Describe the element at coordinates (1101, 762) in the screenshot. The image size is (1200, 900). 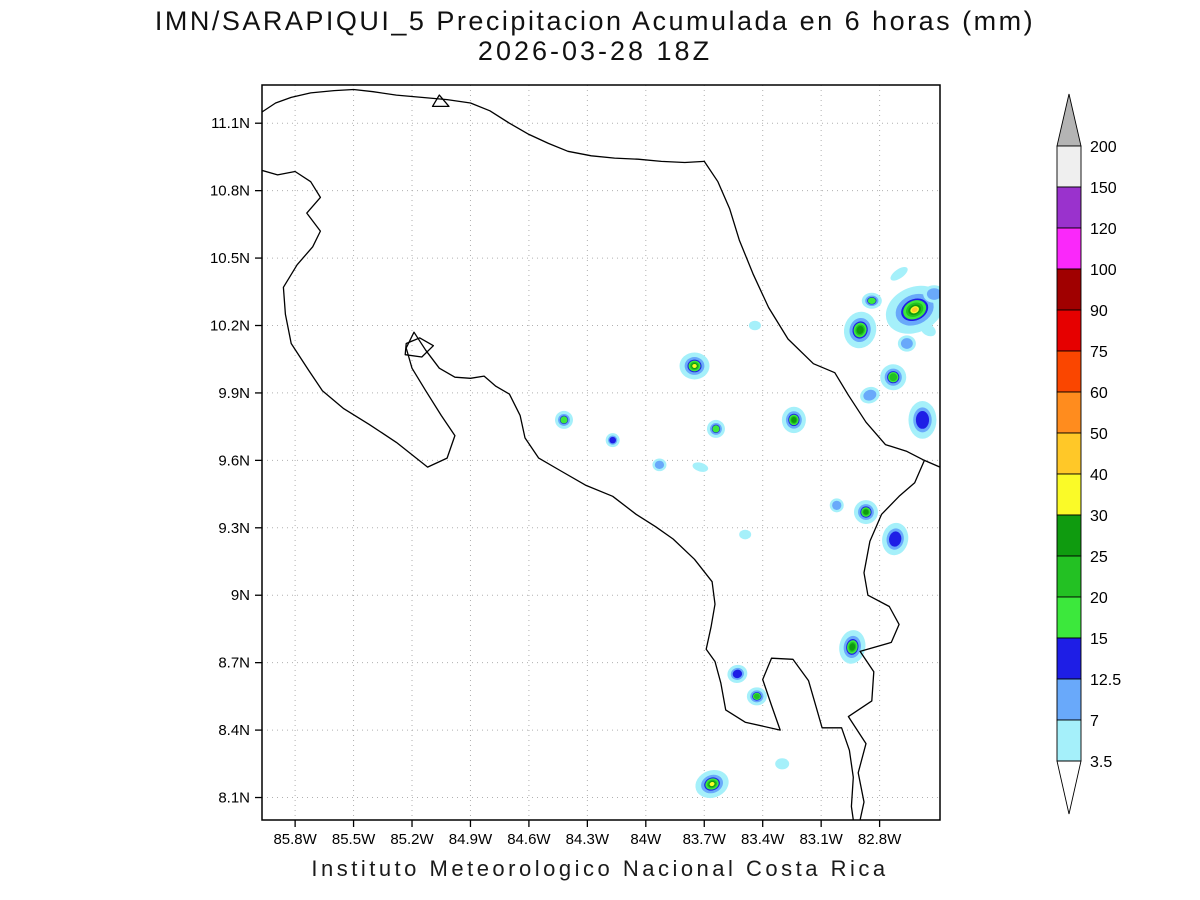
I see `colorbar-tick-label: 3.5` at that location.